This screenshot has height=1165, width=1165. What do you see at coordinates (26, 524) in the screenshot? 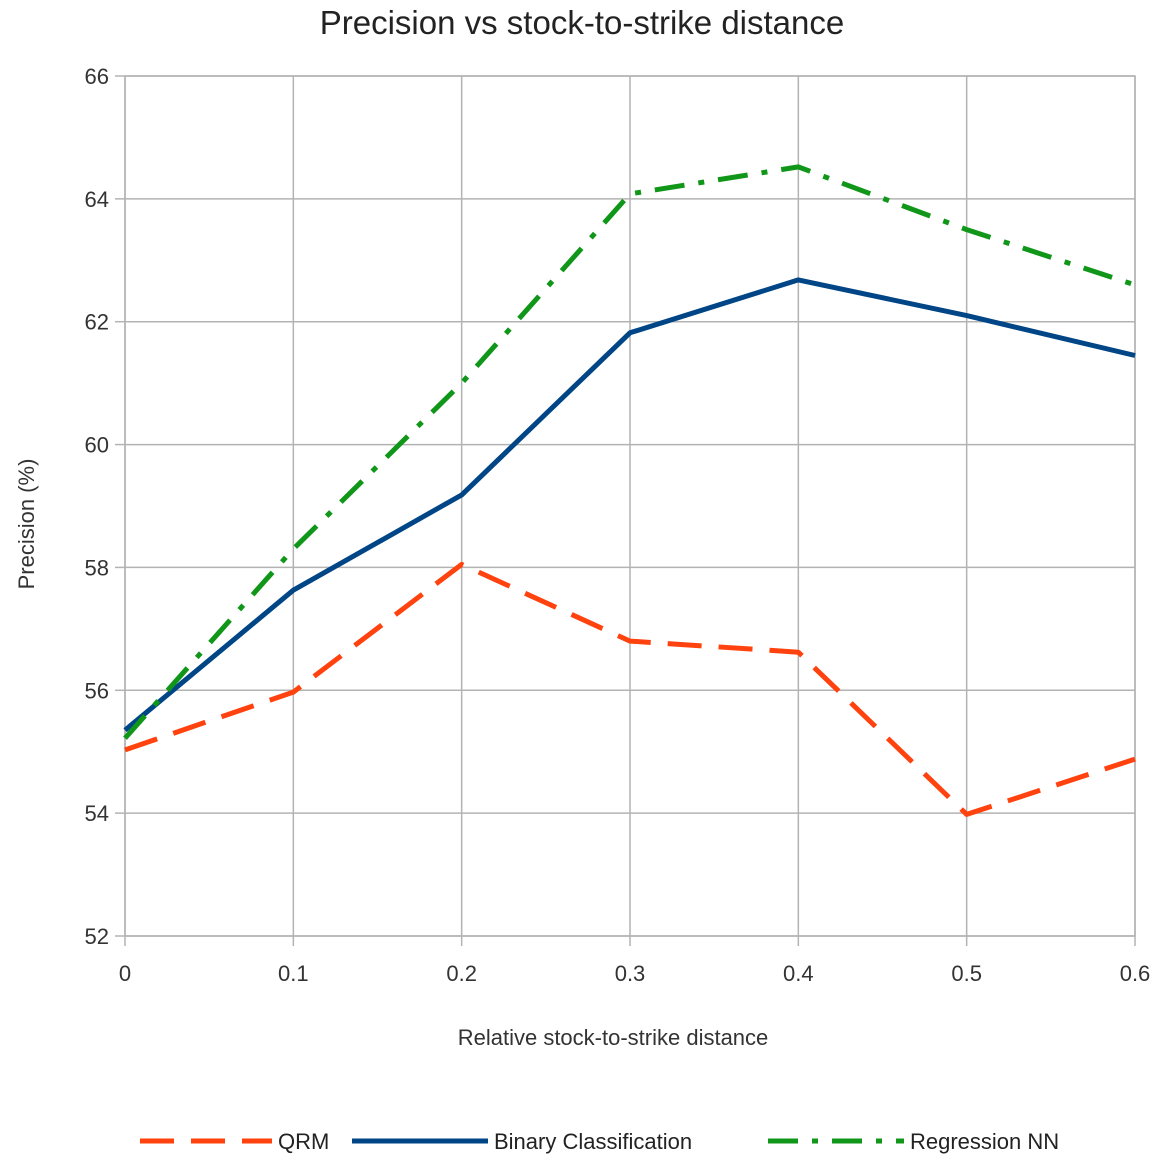
I see `y-axis-title: Precision (%)` at bounding box center [26, 524].